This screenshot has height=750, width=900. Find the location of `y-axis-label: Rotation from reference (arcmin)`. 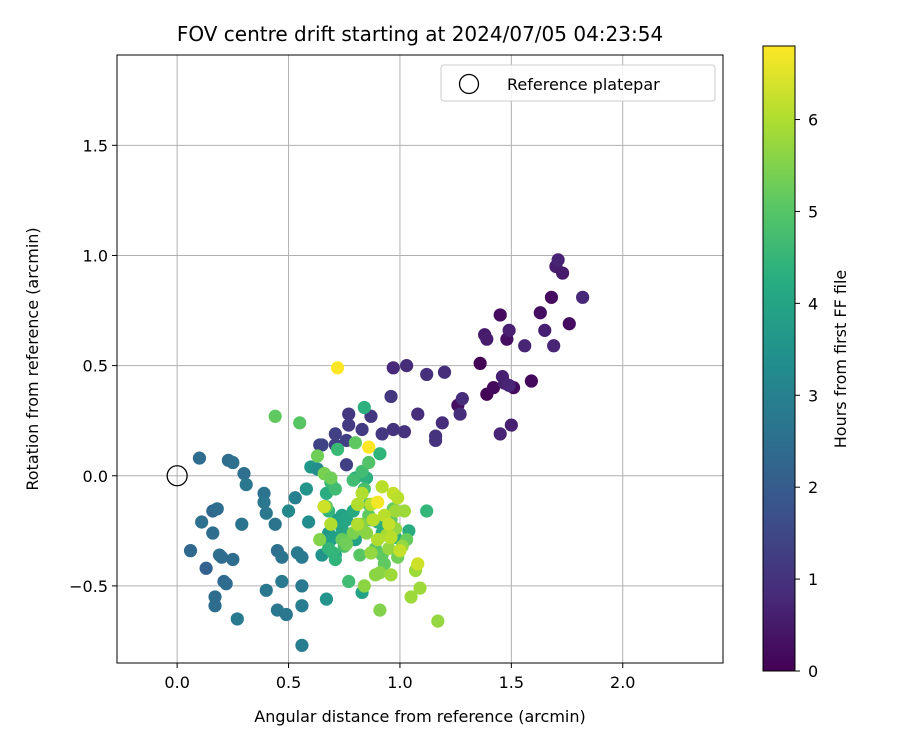

y-axis-label: Rotation from reference (arcmin) is located at coordinates (32, 358).